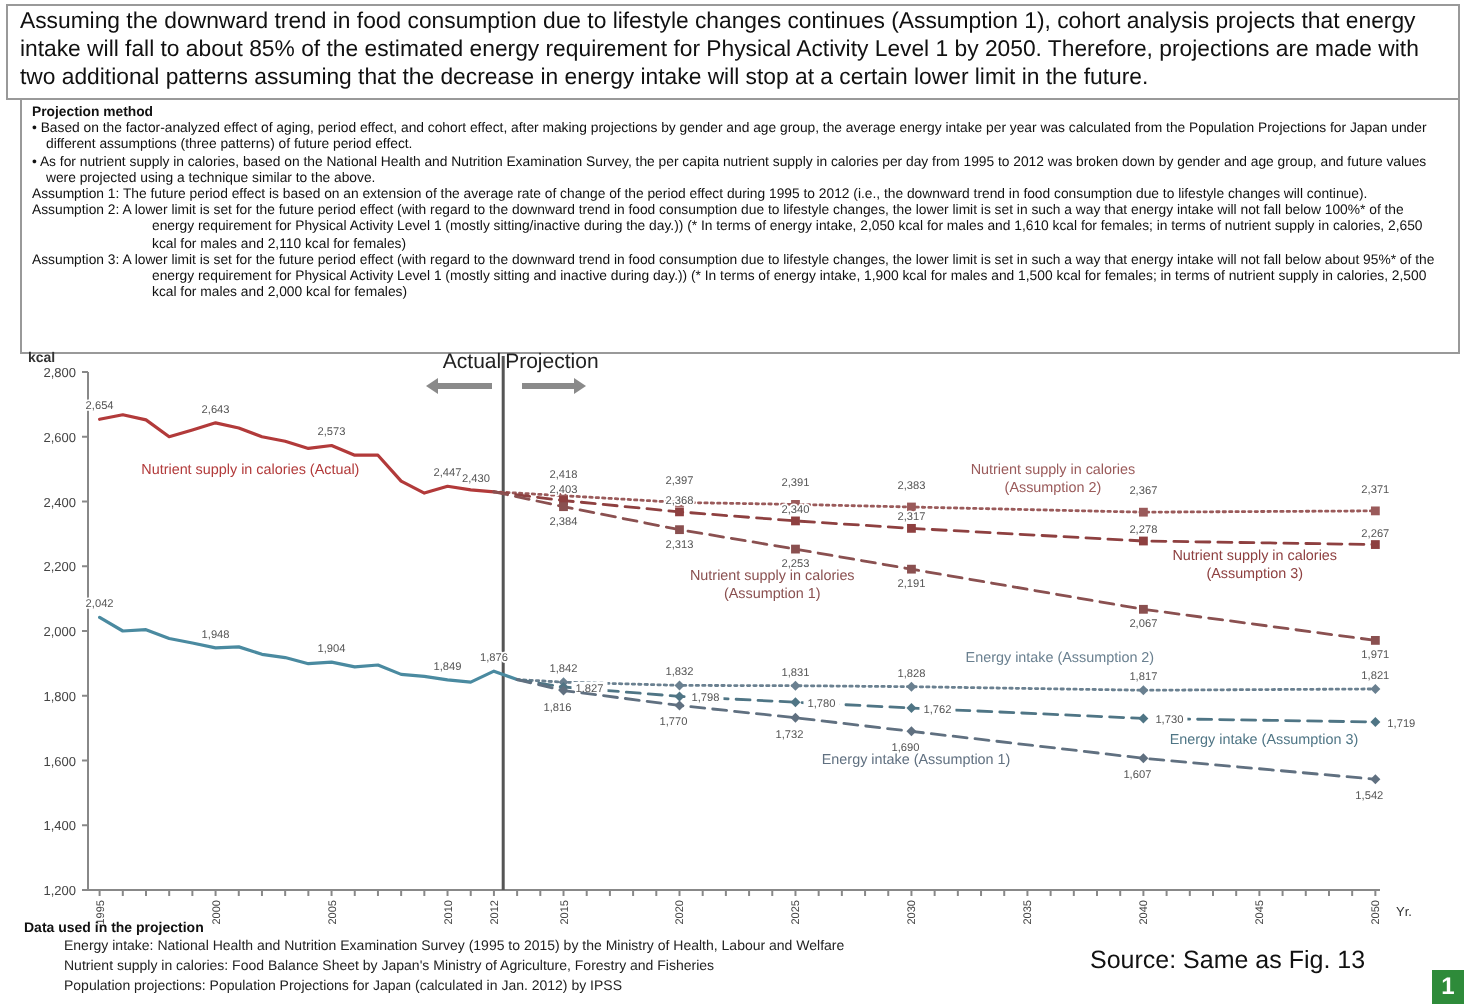 This screenshot has width=1464, height=1004. I want to click on annotation: Actual, so click(472, 362).